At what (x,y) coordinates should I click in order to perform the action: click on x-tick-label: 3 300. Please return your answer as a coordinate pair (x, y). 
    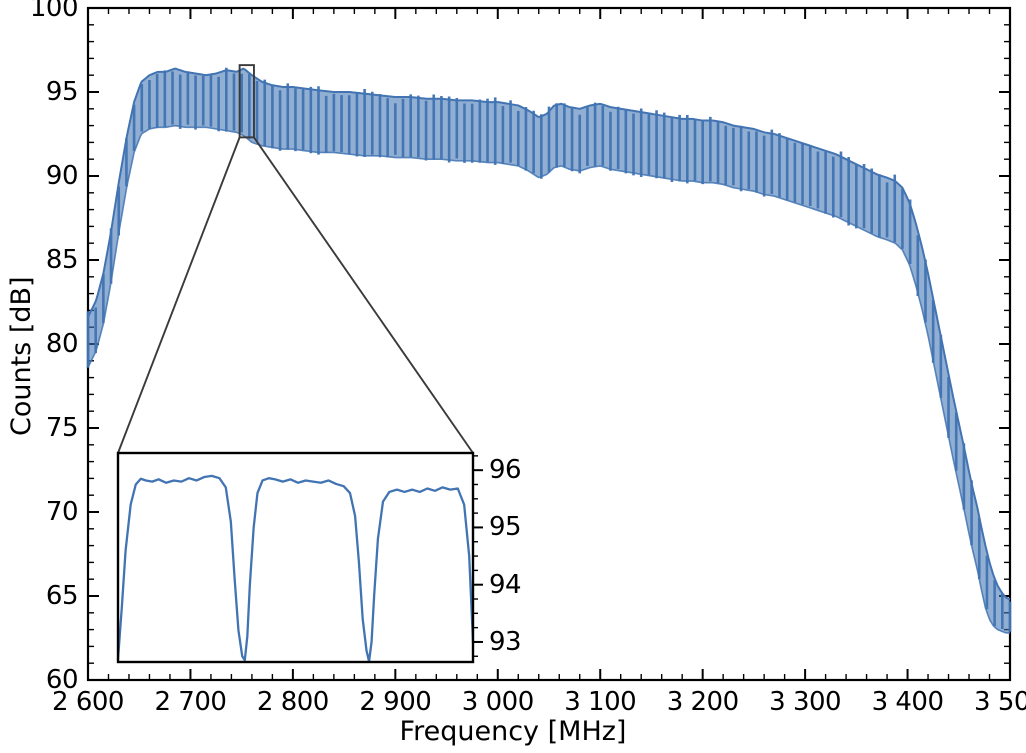
    Looking at the image, I should click on (805, 702).